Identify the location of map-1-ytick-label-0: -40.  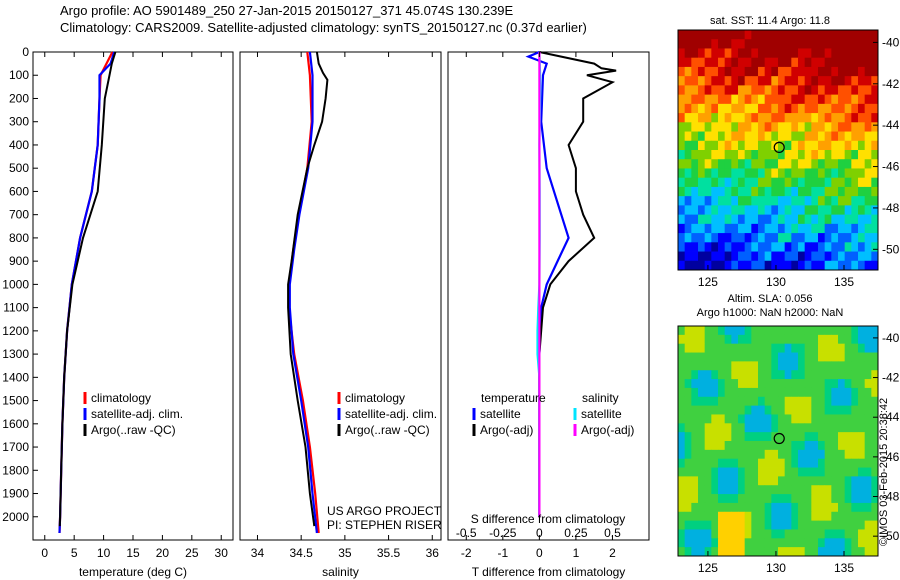
(891, 42).